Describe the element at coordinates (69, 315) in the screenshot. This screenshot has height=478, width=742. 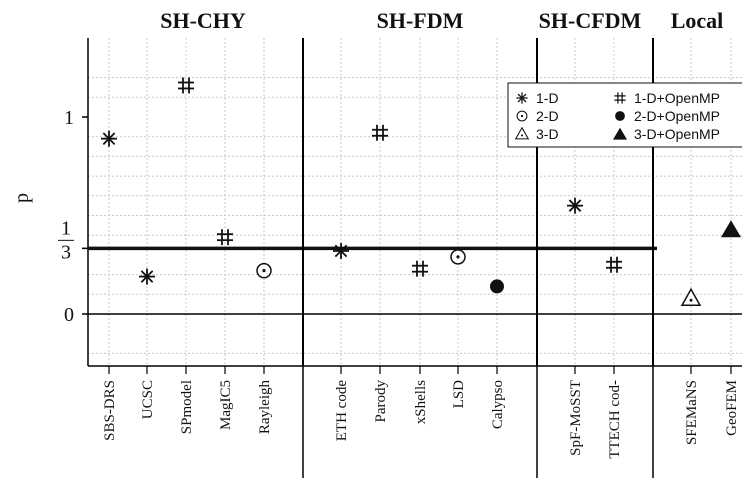
I see `y-tick-label: 0` at that location.